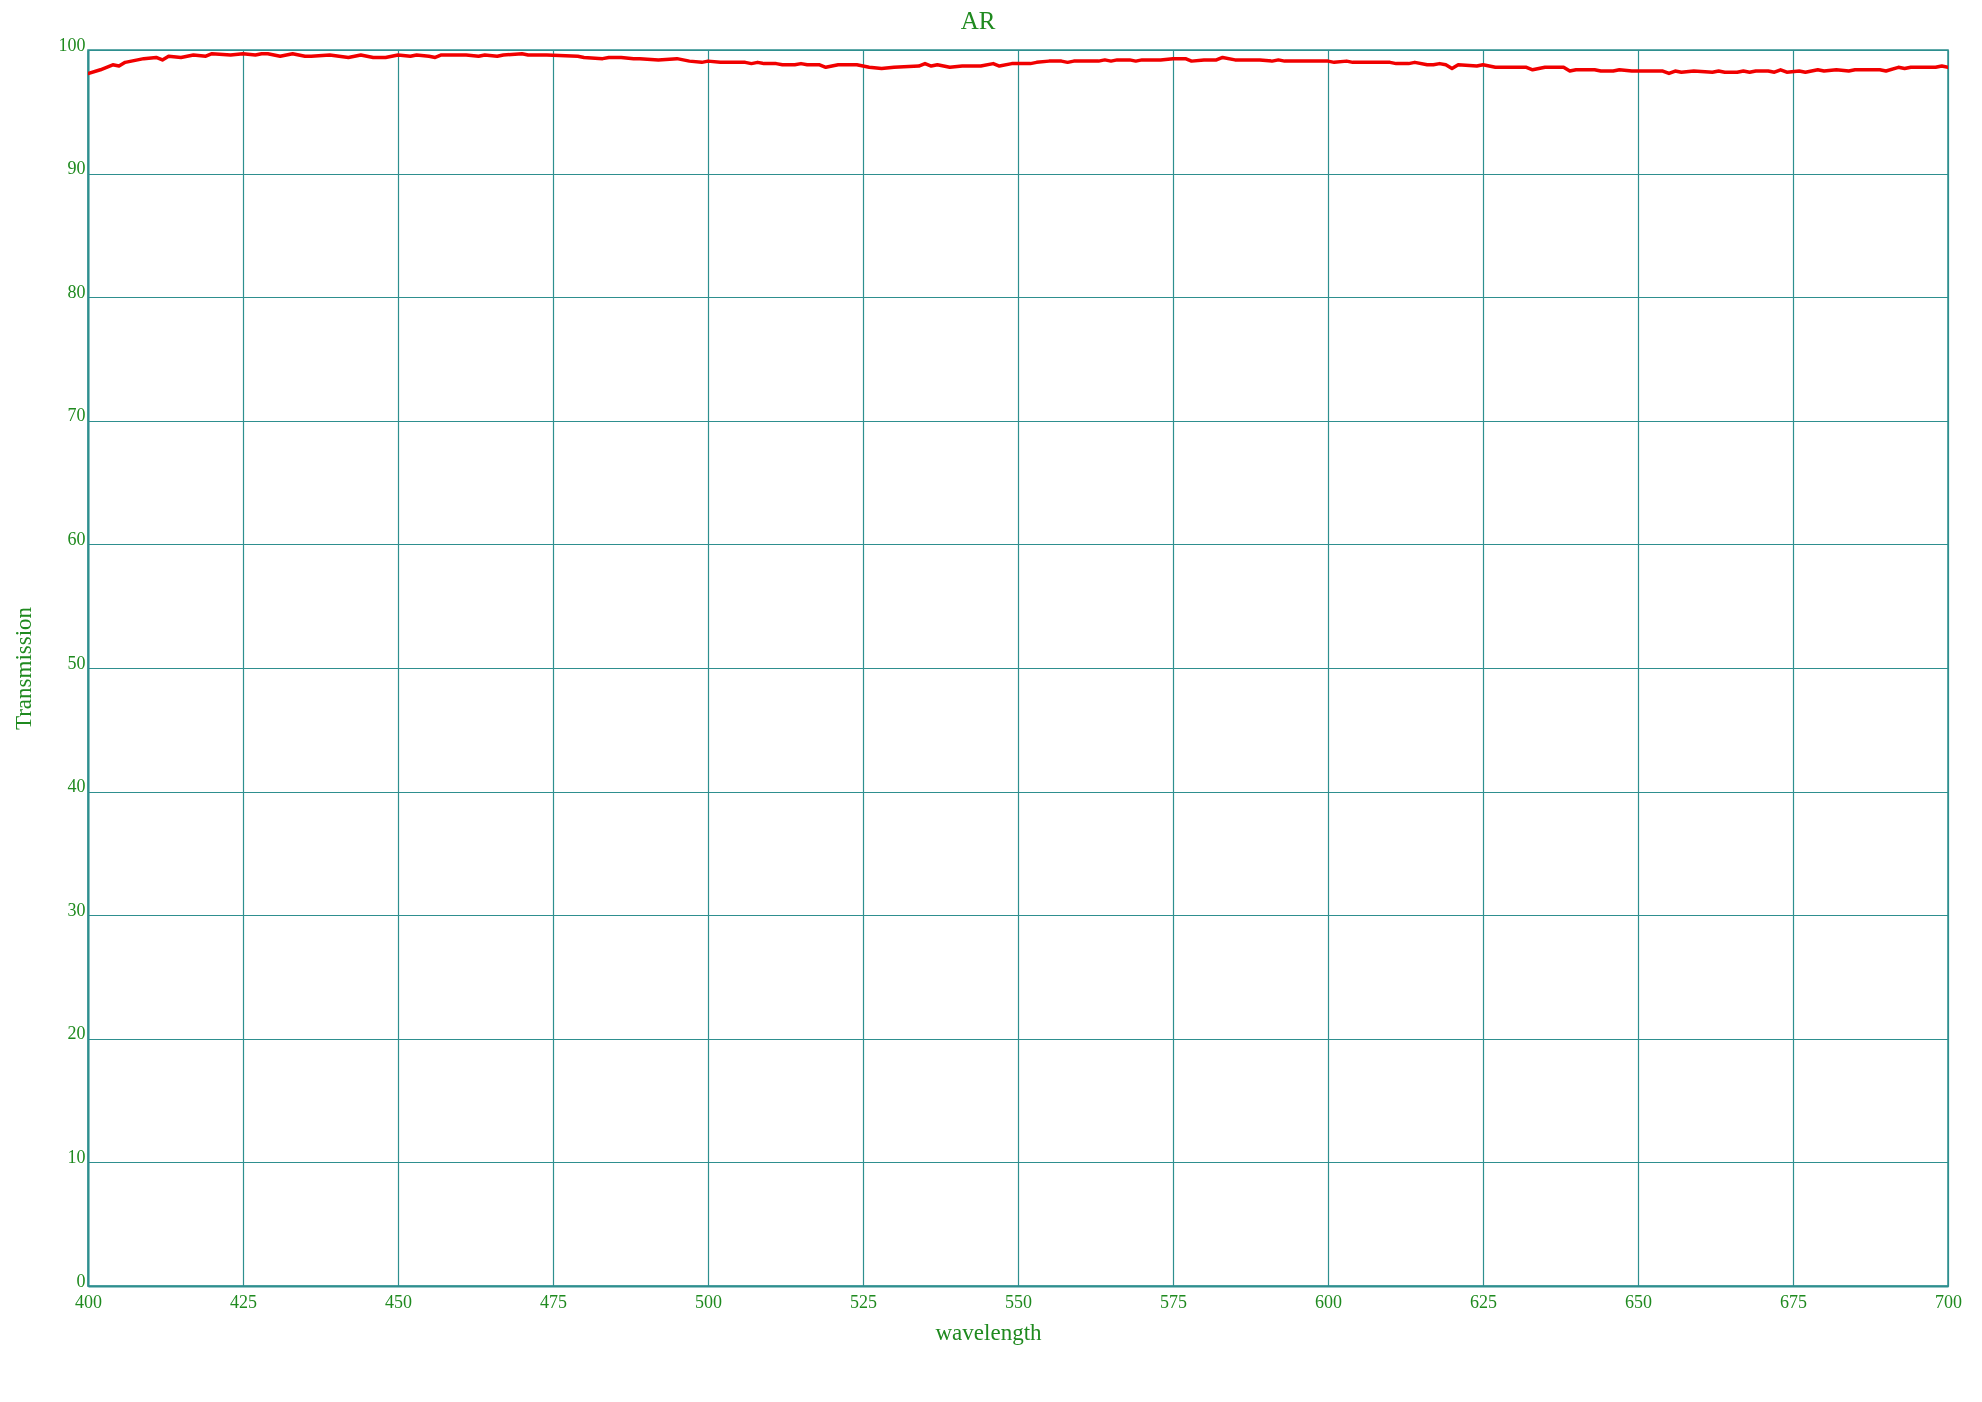 This screenshot has height=1402, width=1982. What do you see at coordinates (978, 20) in the screenshot?
I see `chart-title: AR` at bounding box center [978, 20].